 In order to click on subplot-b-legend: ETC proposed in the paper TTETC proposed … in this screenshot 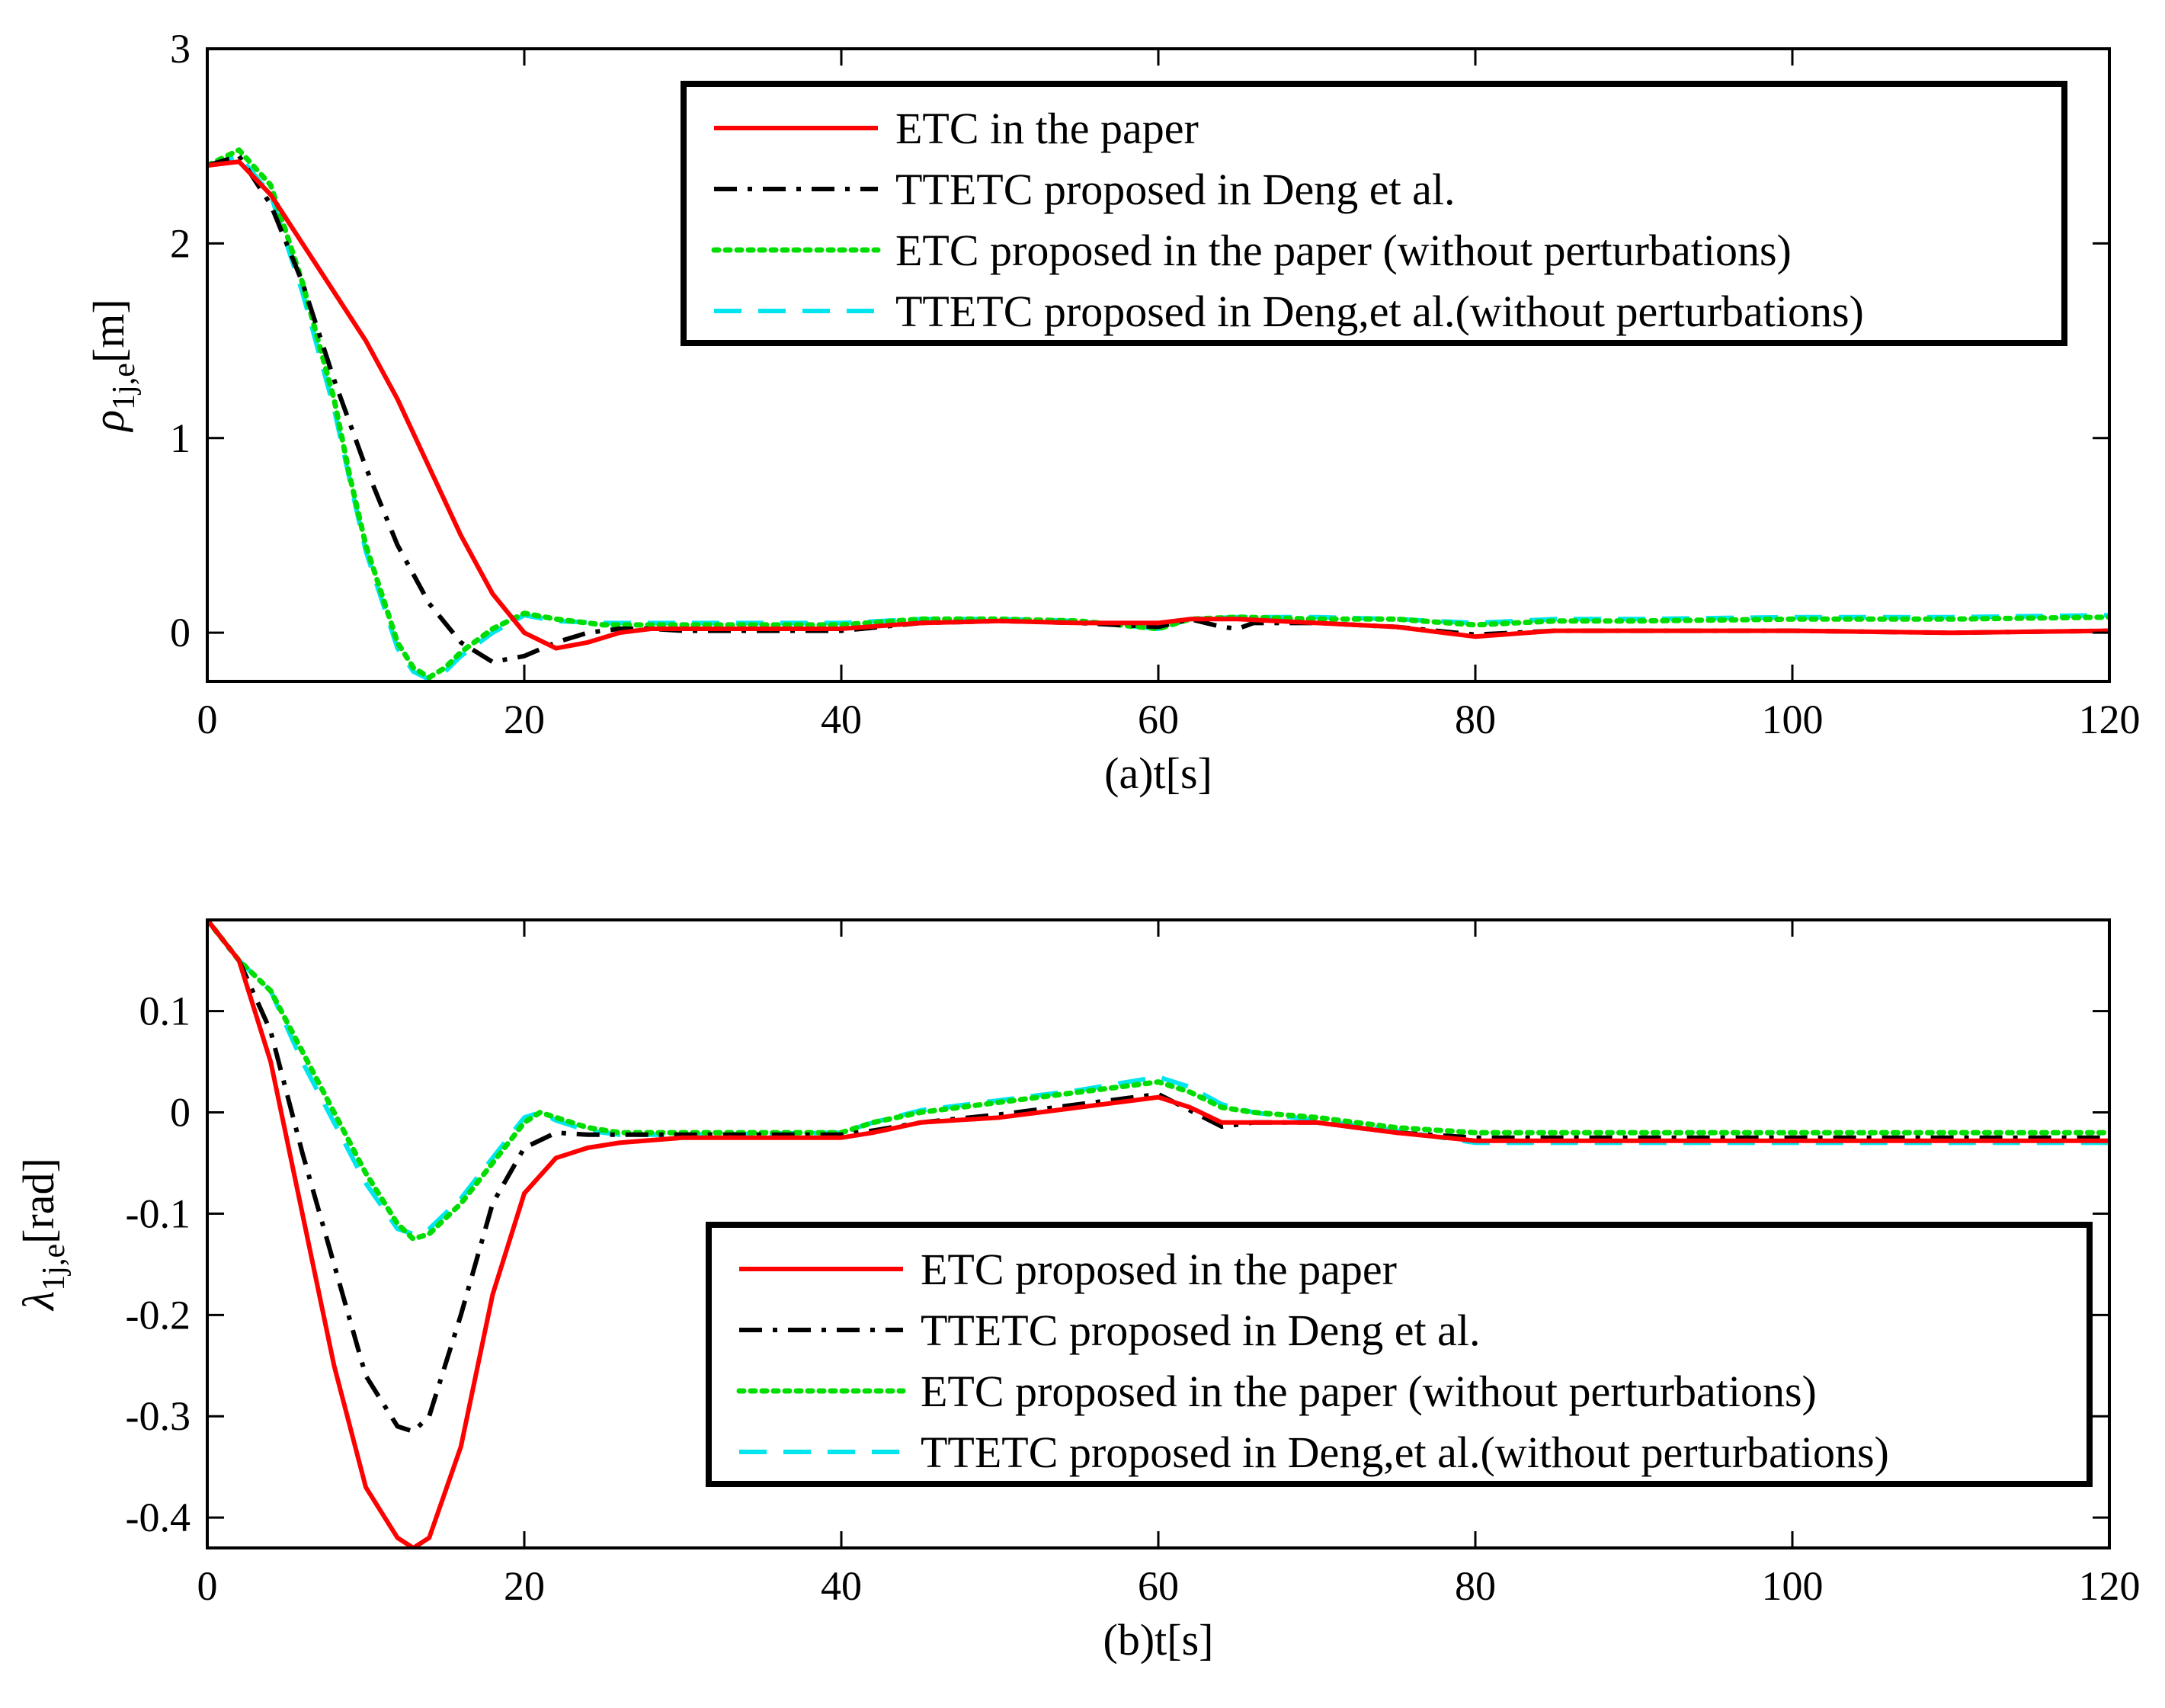, I will do `click(1399, 1354)`.